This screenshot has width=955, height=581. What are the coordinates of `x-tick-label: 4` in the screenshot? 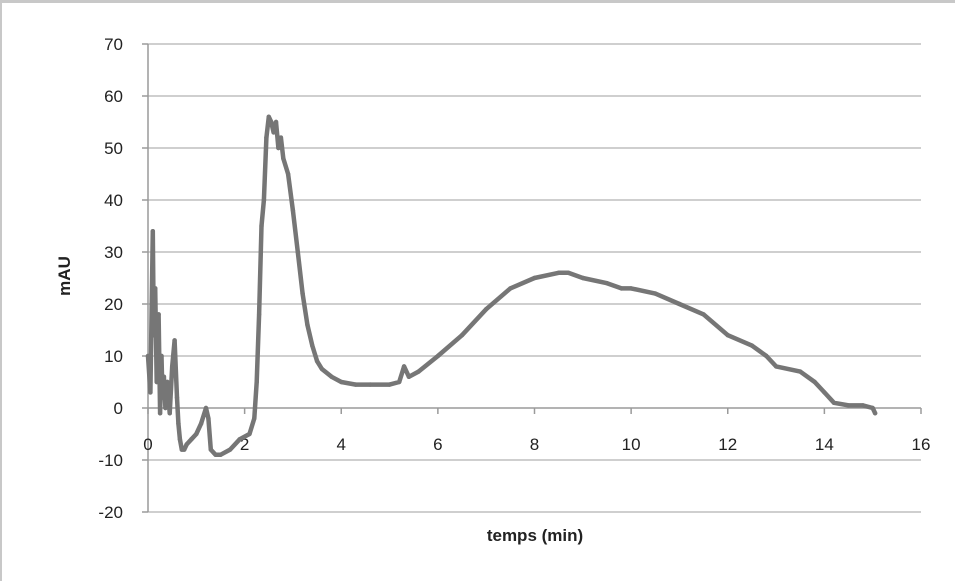 It's located at (341, 444).